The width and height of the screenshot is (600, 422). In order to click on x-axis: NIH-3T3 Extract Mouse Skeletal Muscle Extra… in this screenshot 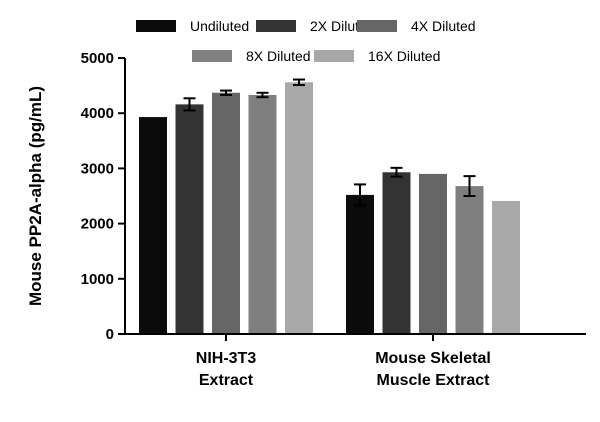, I will do `click(355, 361)`.